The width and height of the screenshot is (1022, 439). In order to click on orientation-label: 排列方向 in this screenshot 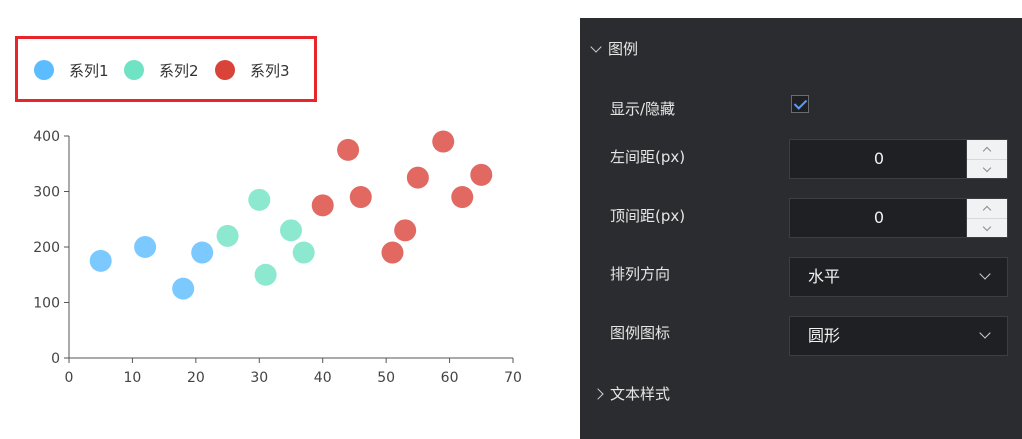, I will do `click(640, 273)`.